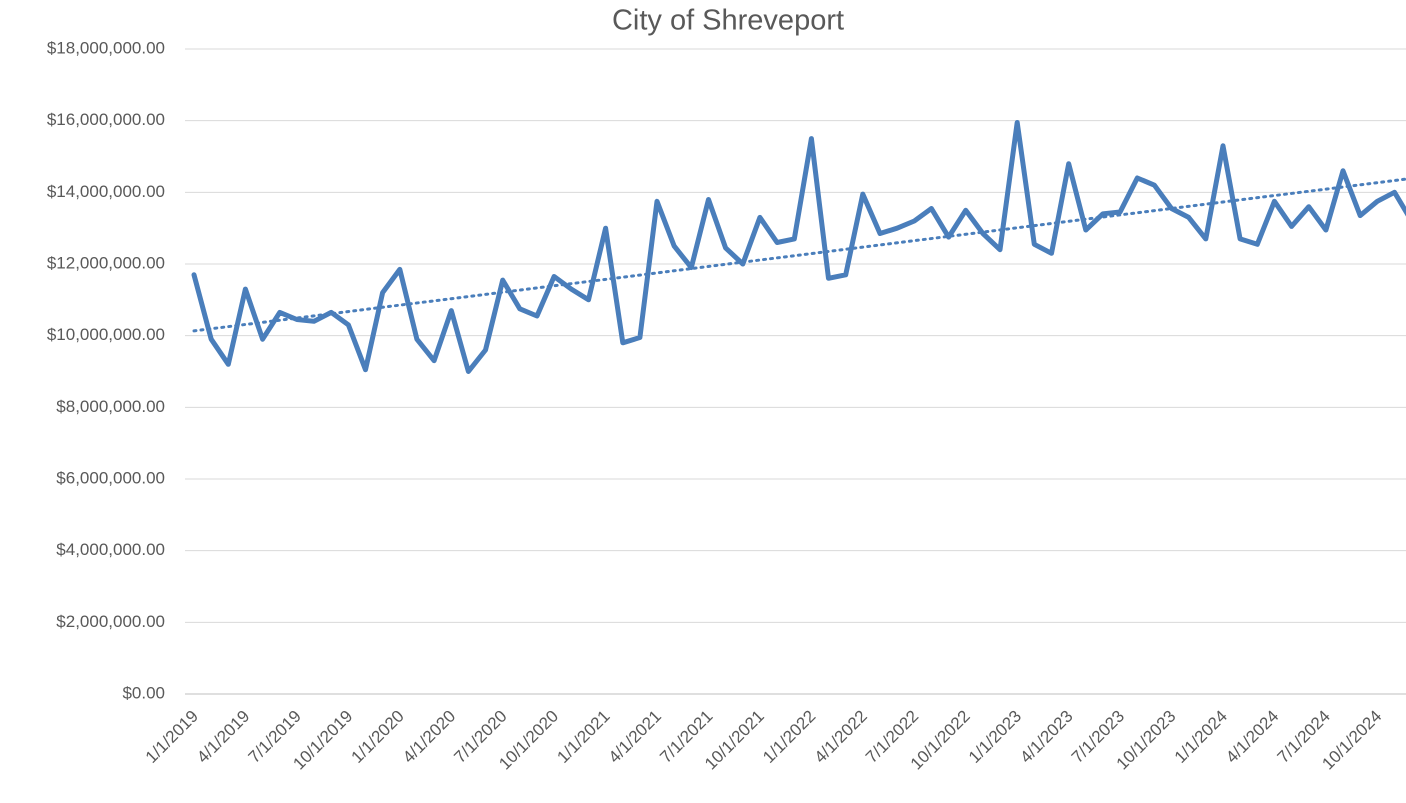 This screenshot has height=803, width=1406. What do you see at coordinates (1252, 737) in the screenshot?
I see `x-tick-label: 4/1/2024` at bounding box center [1252, 737].